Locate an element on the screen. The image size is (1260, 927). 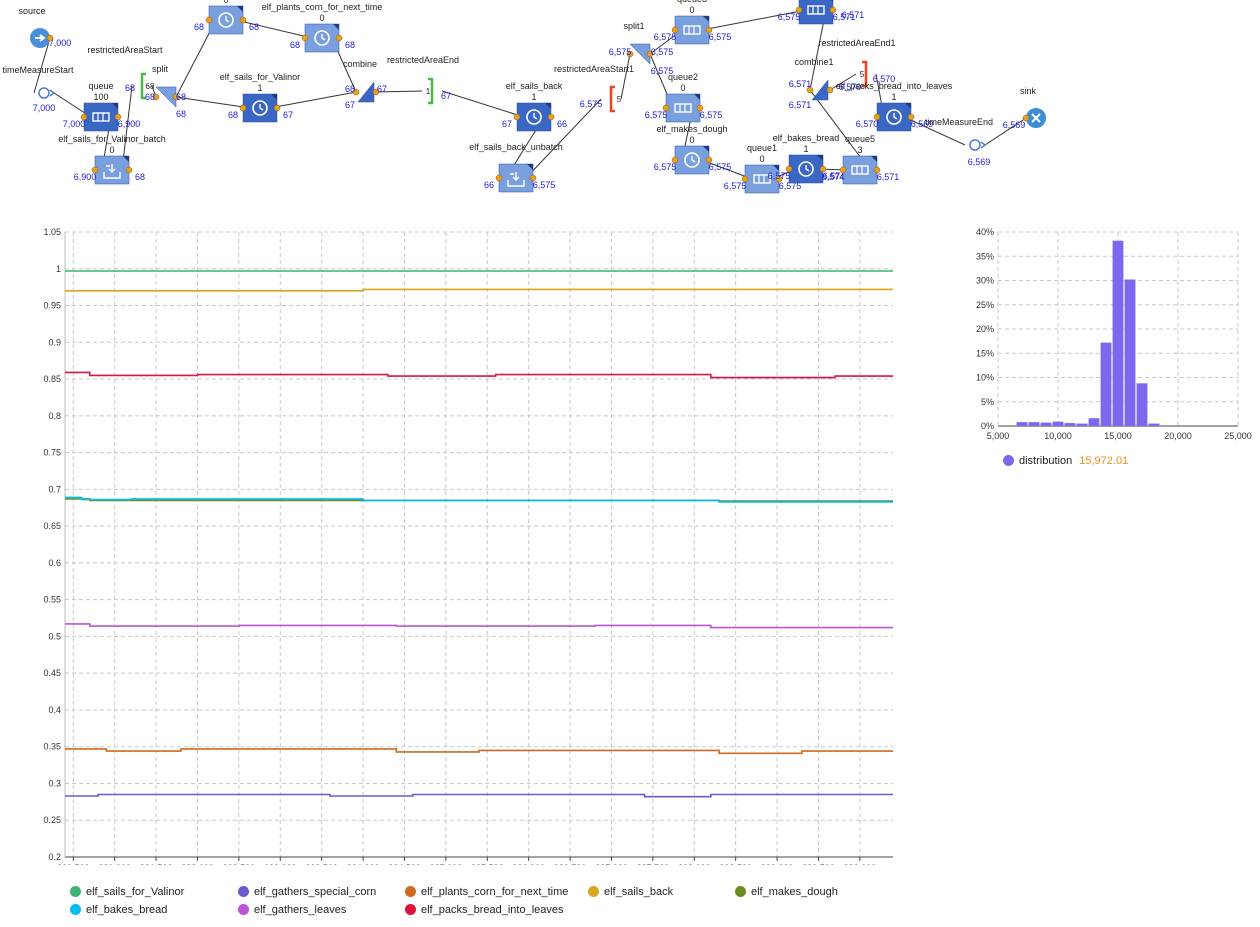
legend-item-elf-bakes-bread: elf_bakes_bread is located at coordinates (118, 910).